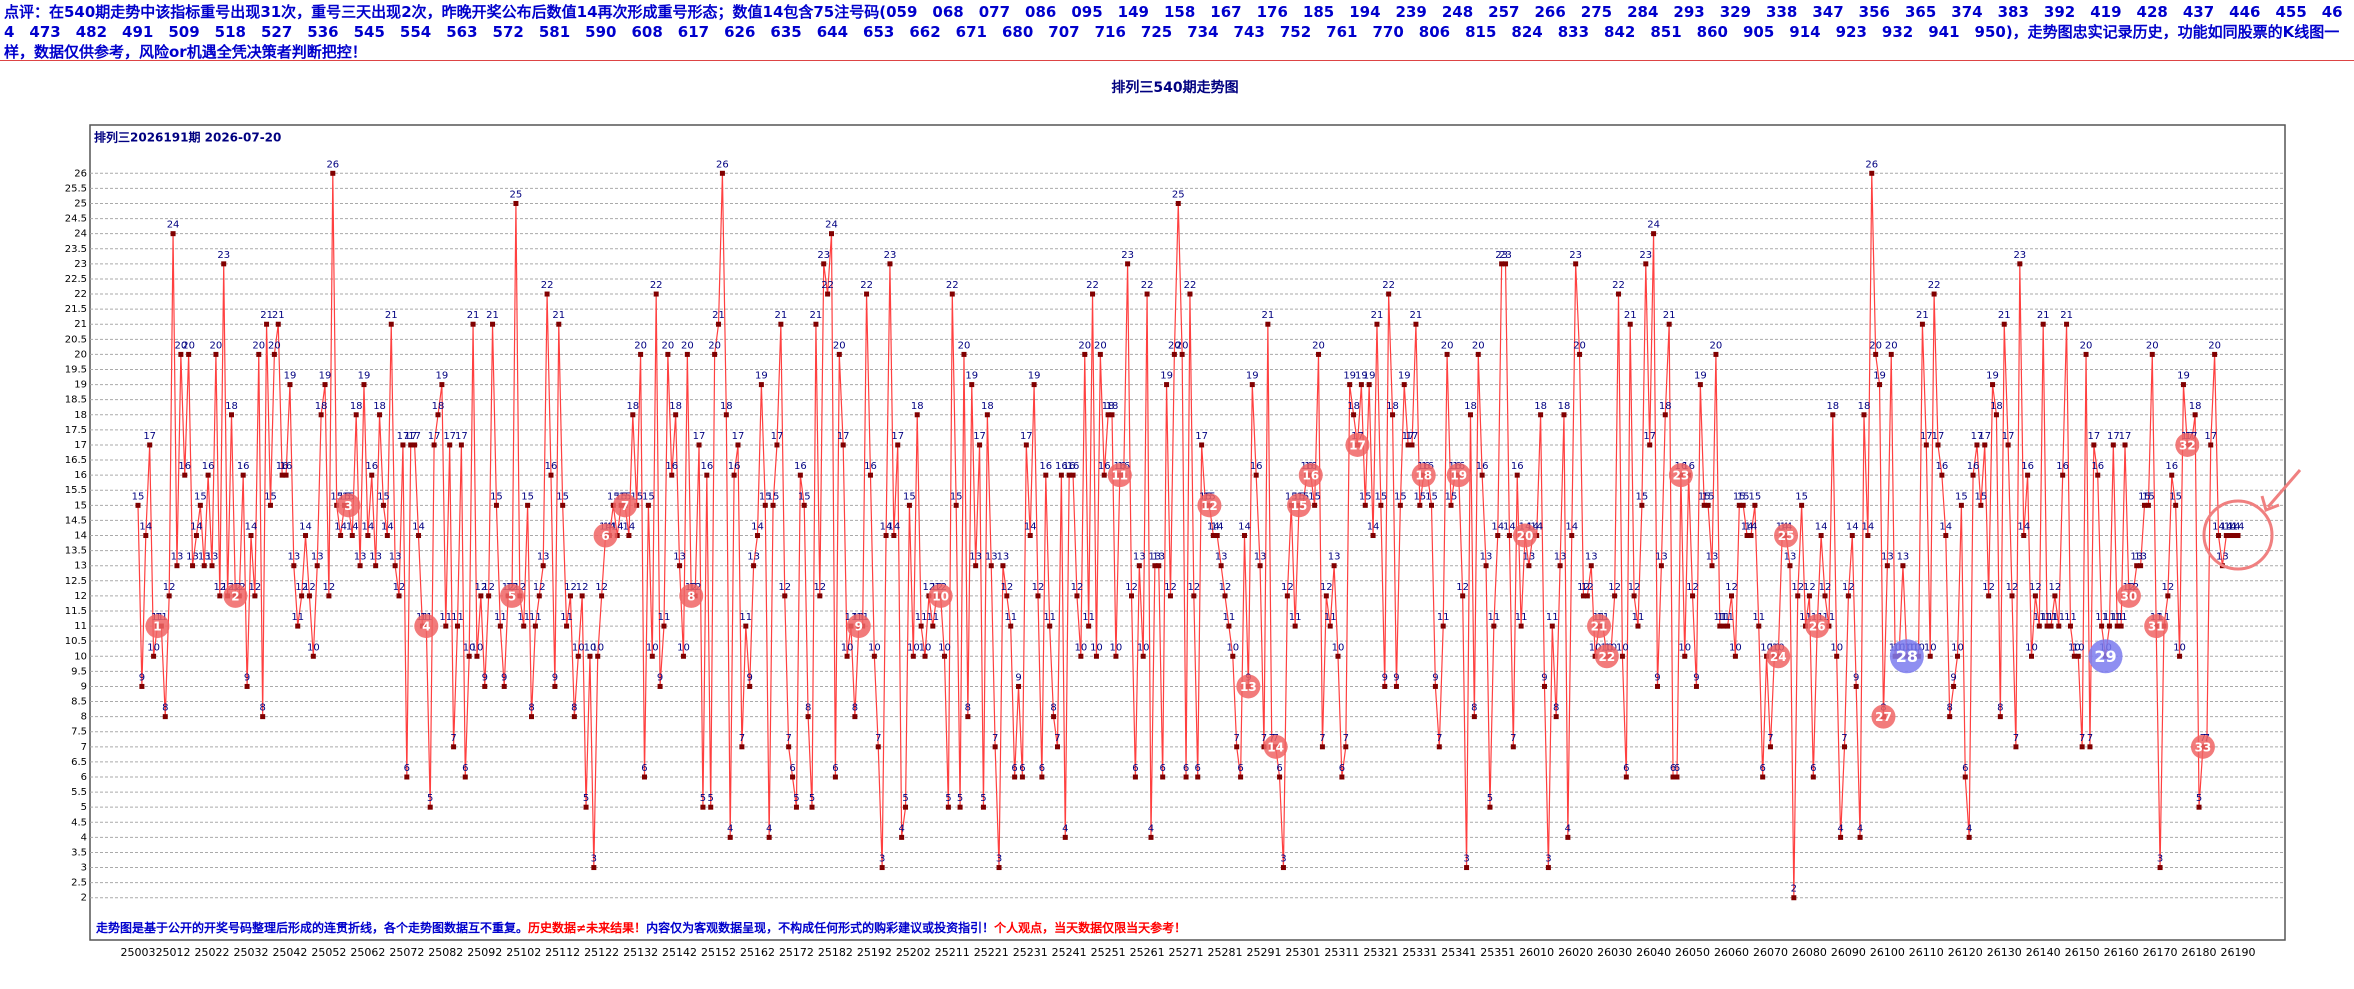 The image size is (2354, 989). What do you see at coordinates (438, 406) in the screenshot?
I see `value-label: 18` at bounding box center [438, 406].